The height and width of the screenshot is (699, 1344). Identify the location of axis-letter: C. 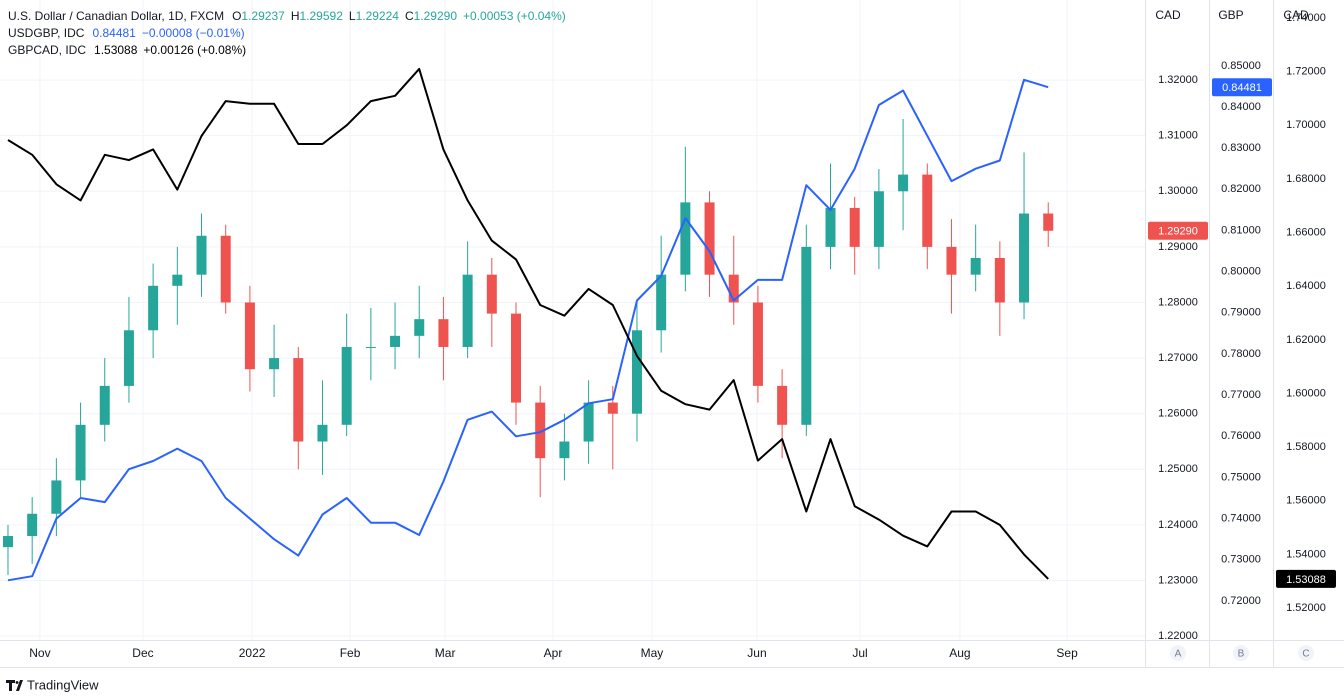
(1305, 654).